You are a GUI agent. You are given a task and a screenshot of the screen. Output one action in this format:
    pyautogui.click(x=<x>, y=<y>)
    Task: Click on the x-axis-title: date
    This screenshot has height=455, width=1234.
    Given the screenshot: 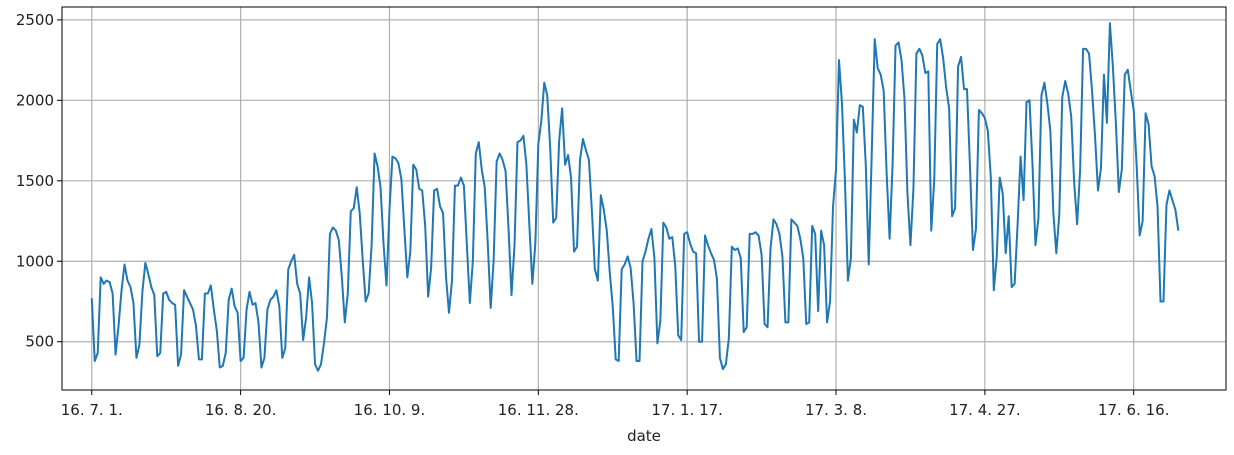 What is the action you would take?
    pyautogui.click(x=644, y=436)
    